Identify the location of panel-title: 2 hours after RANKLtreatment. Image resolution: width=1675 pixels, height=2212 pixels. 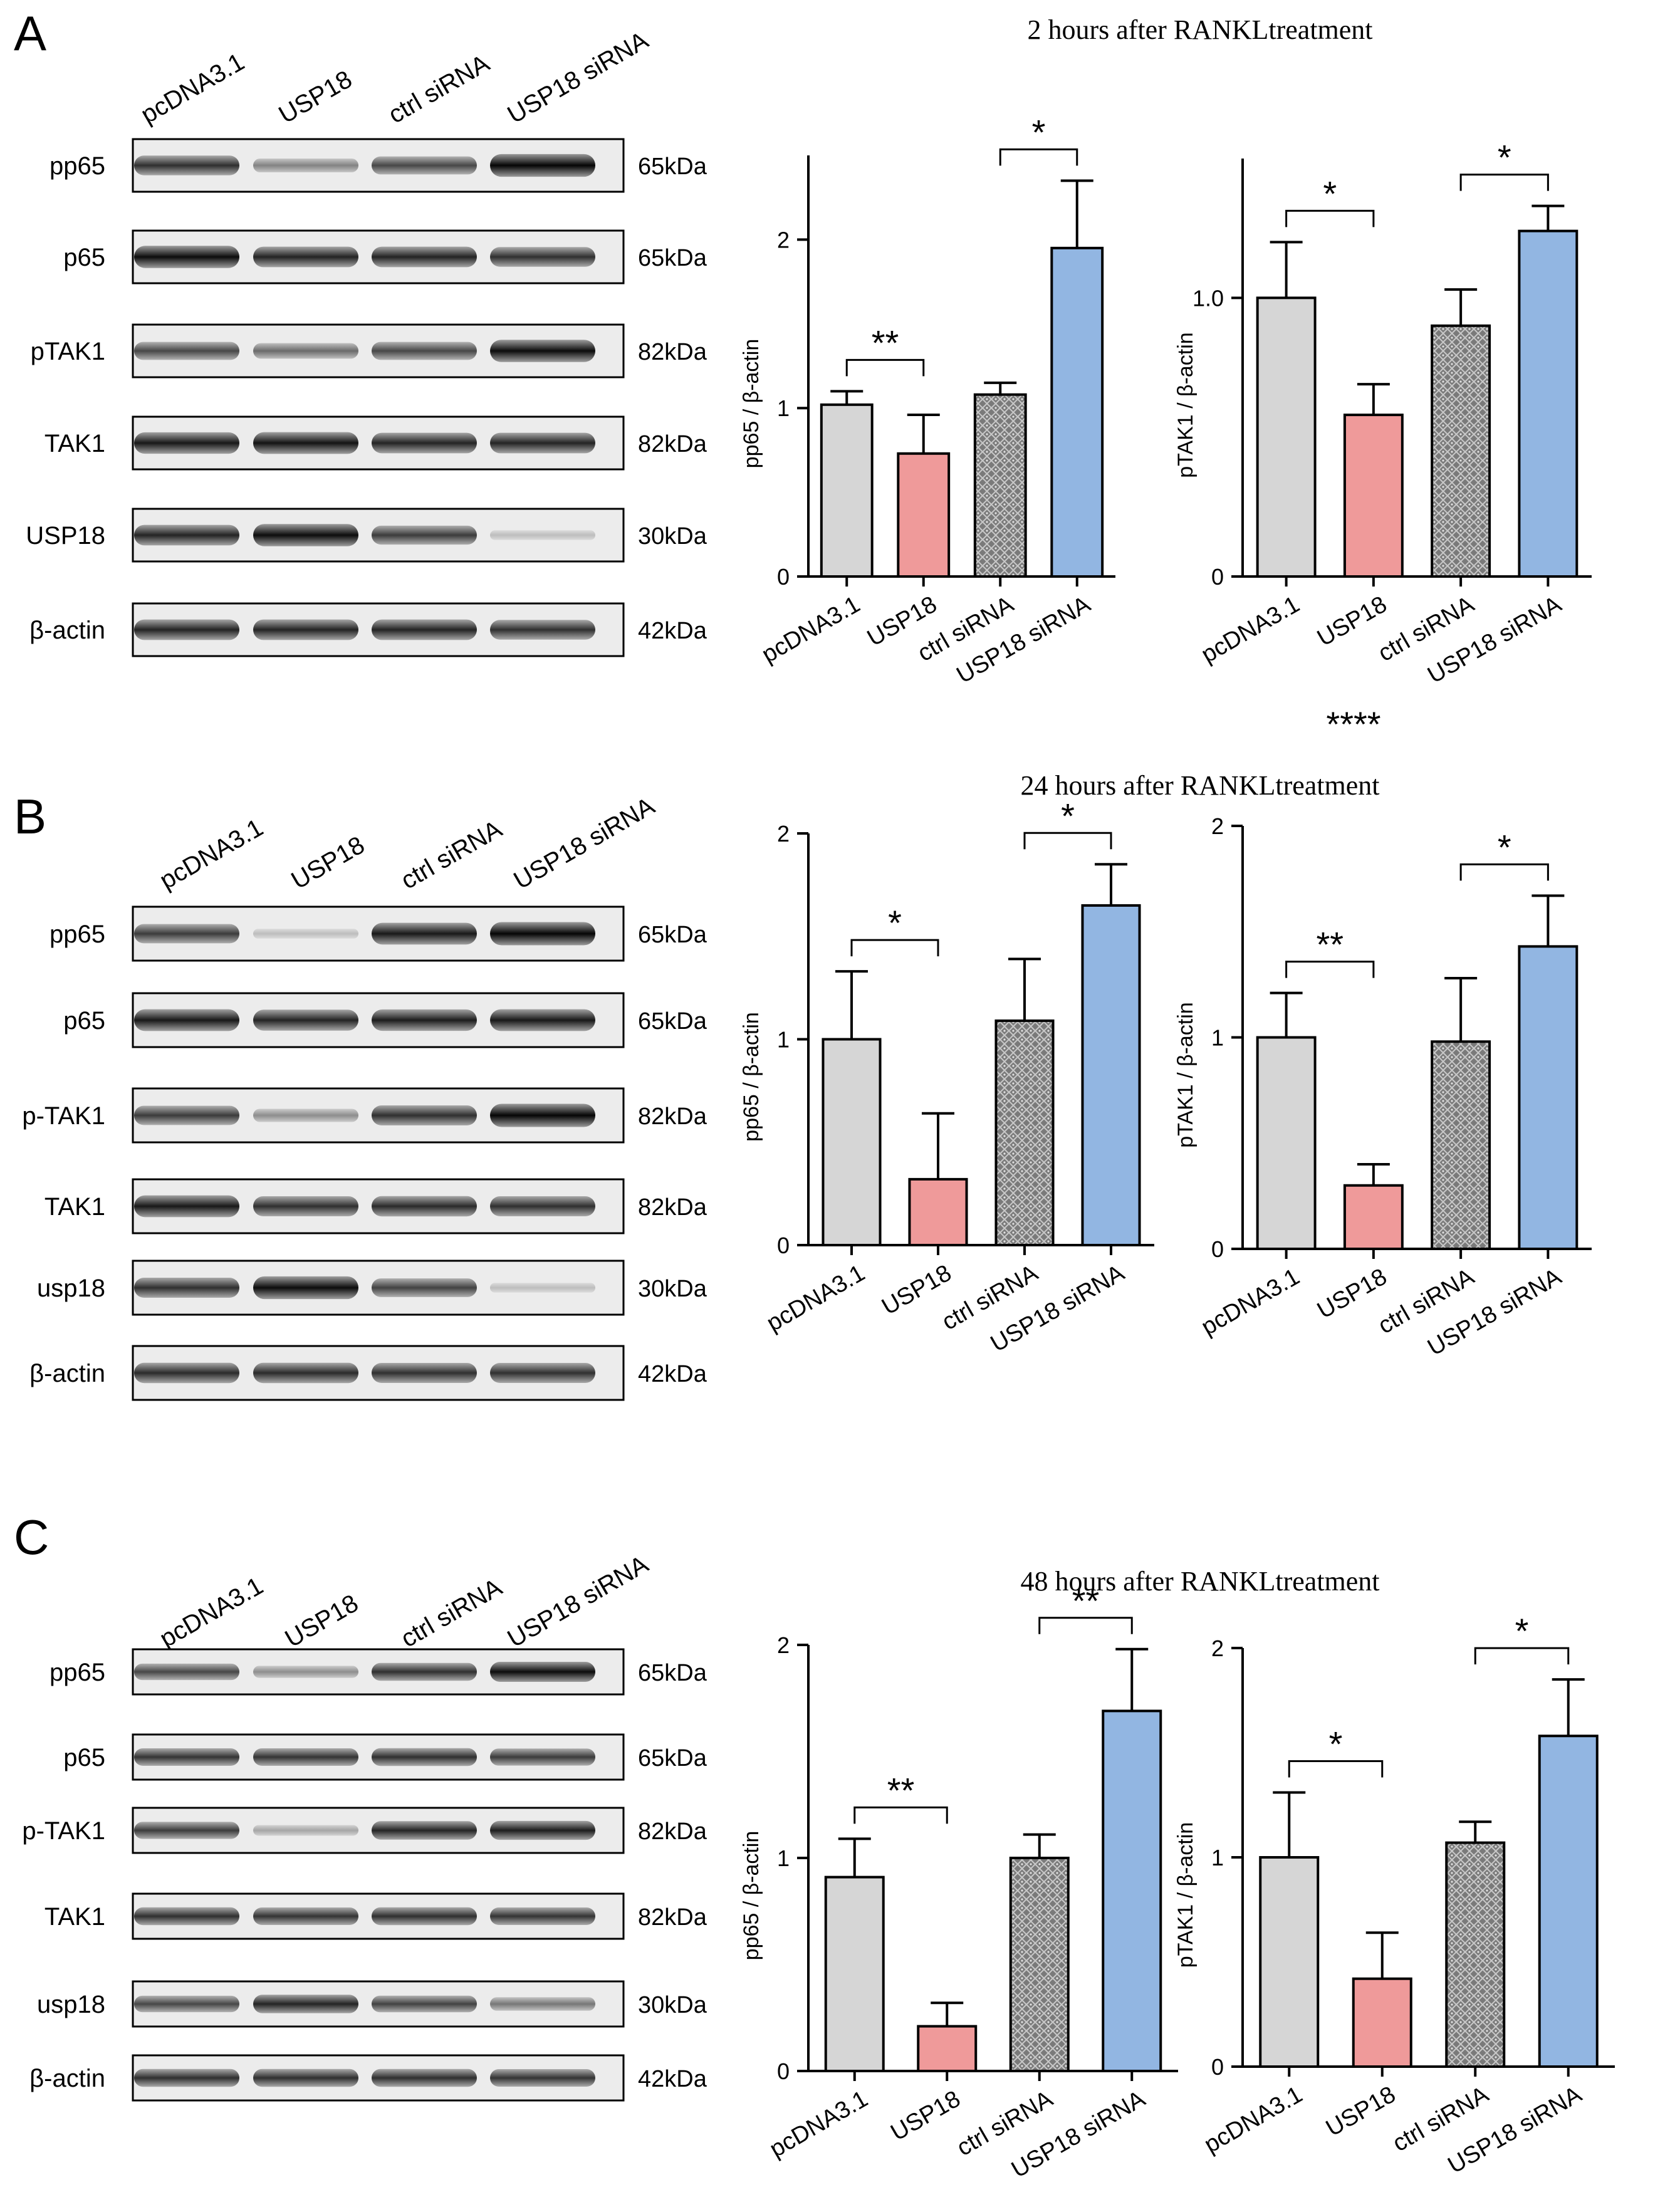
(1199, 30).